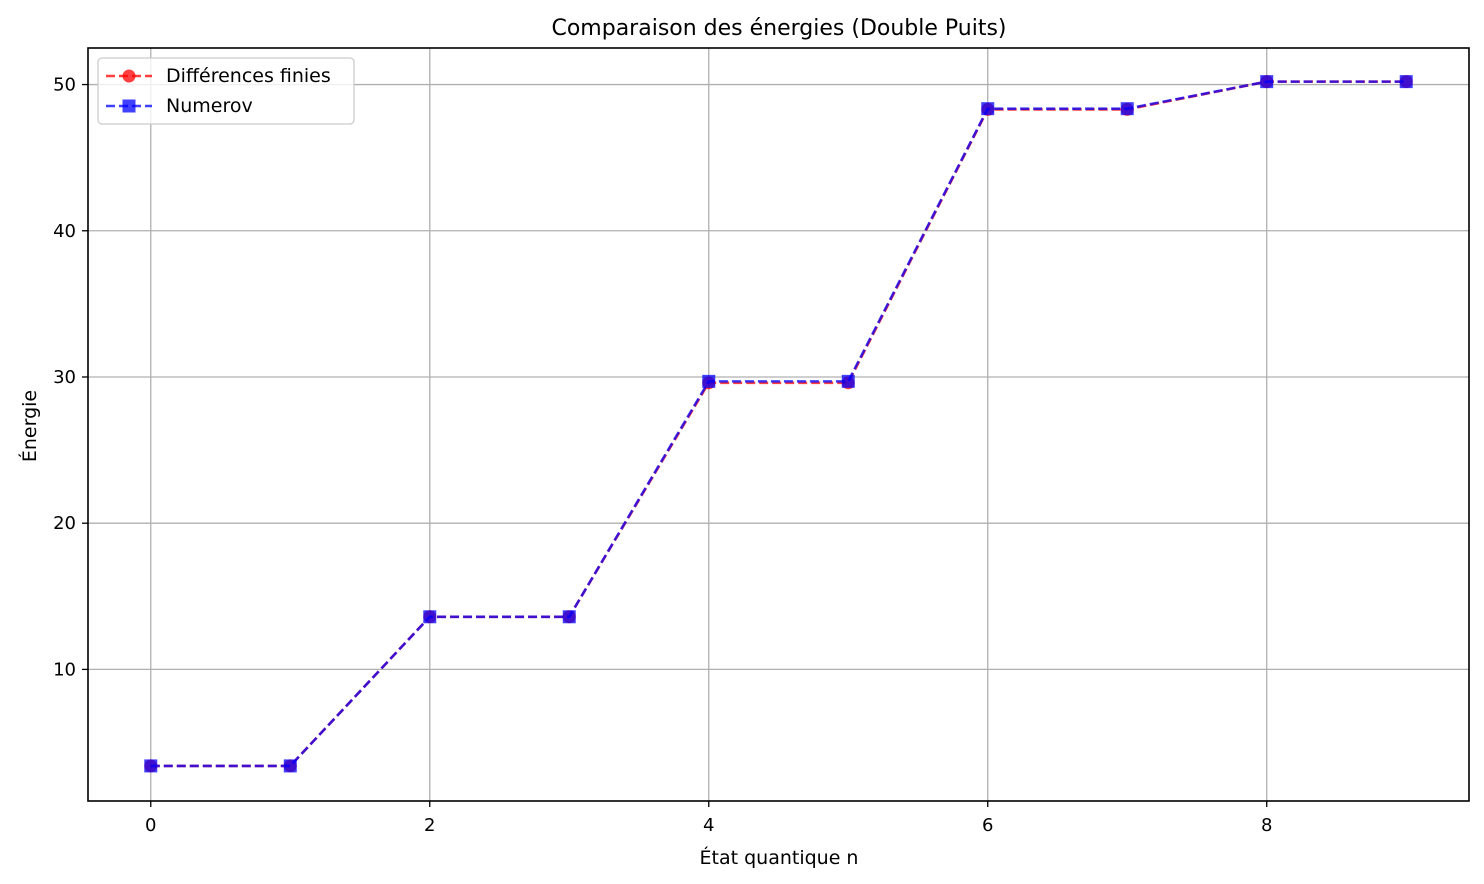 Image resolution: width=1484 pixels, height=884 pixels. I want to click on legend-marker-numerov, so click(129, 106).